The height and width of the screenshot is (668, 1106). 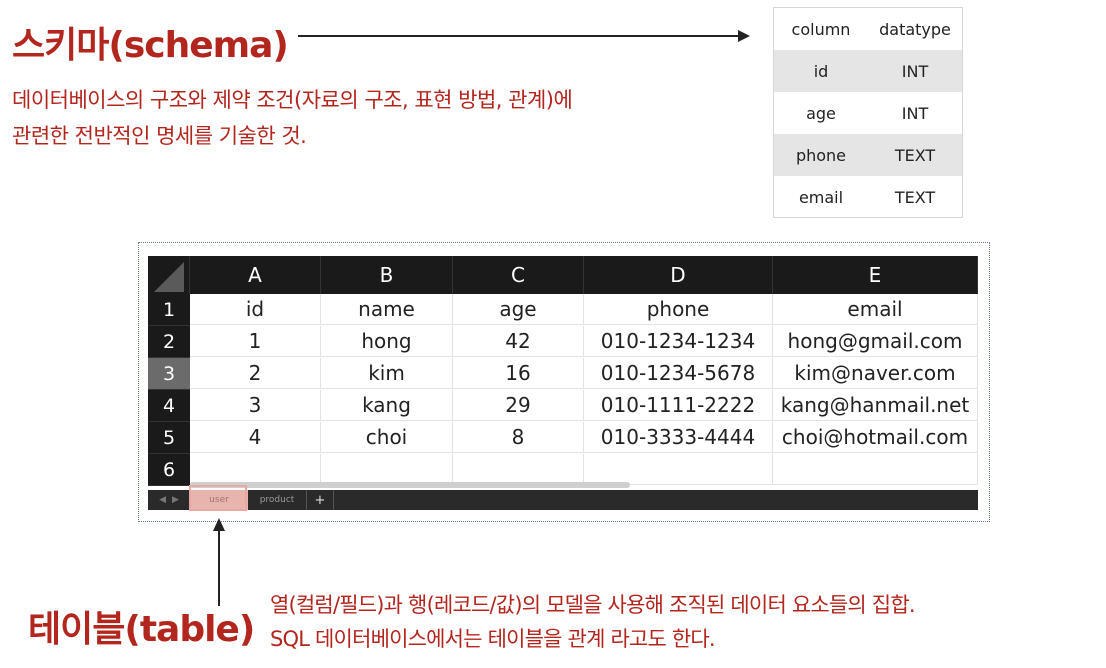 I want to click on schema-arrow-line, so click(x=519, y=36).